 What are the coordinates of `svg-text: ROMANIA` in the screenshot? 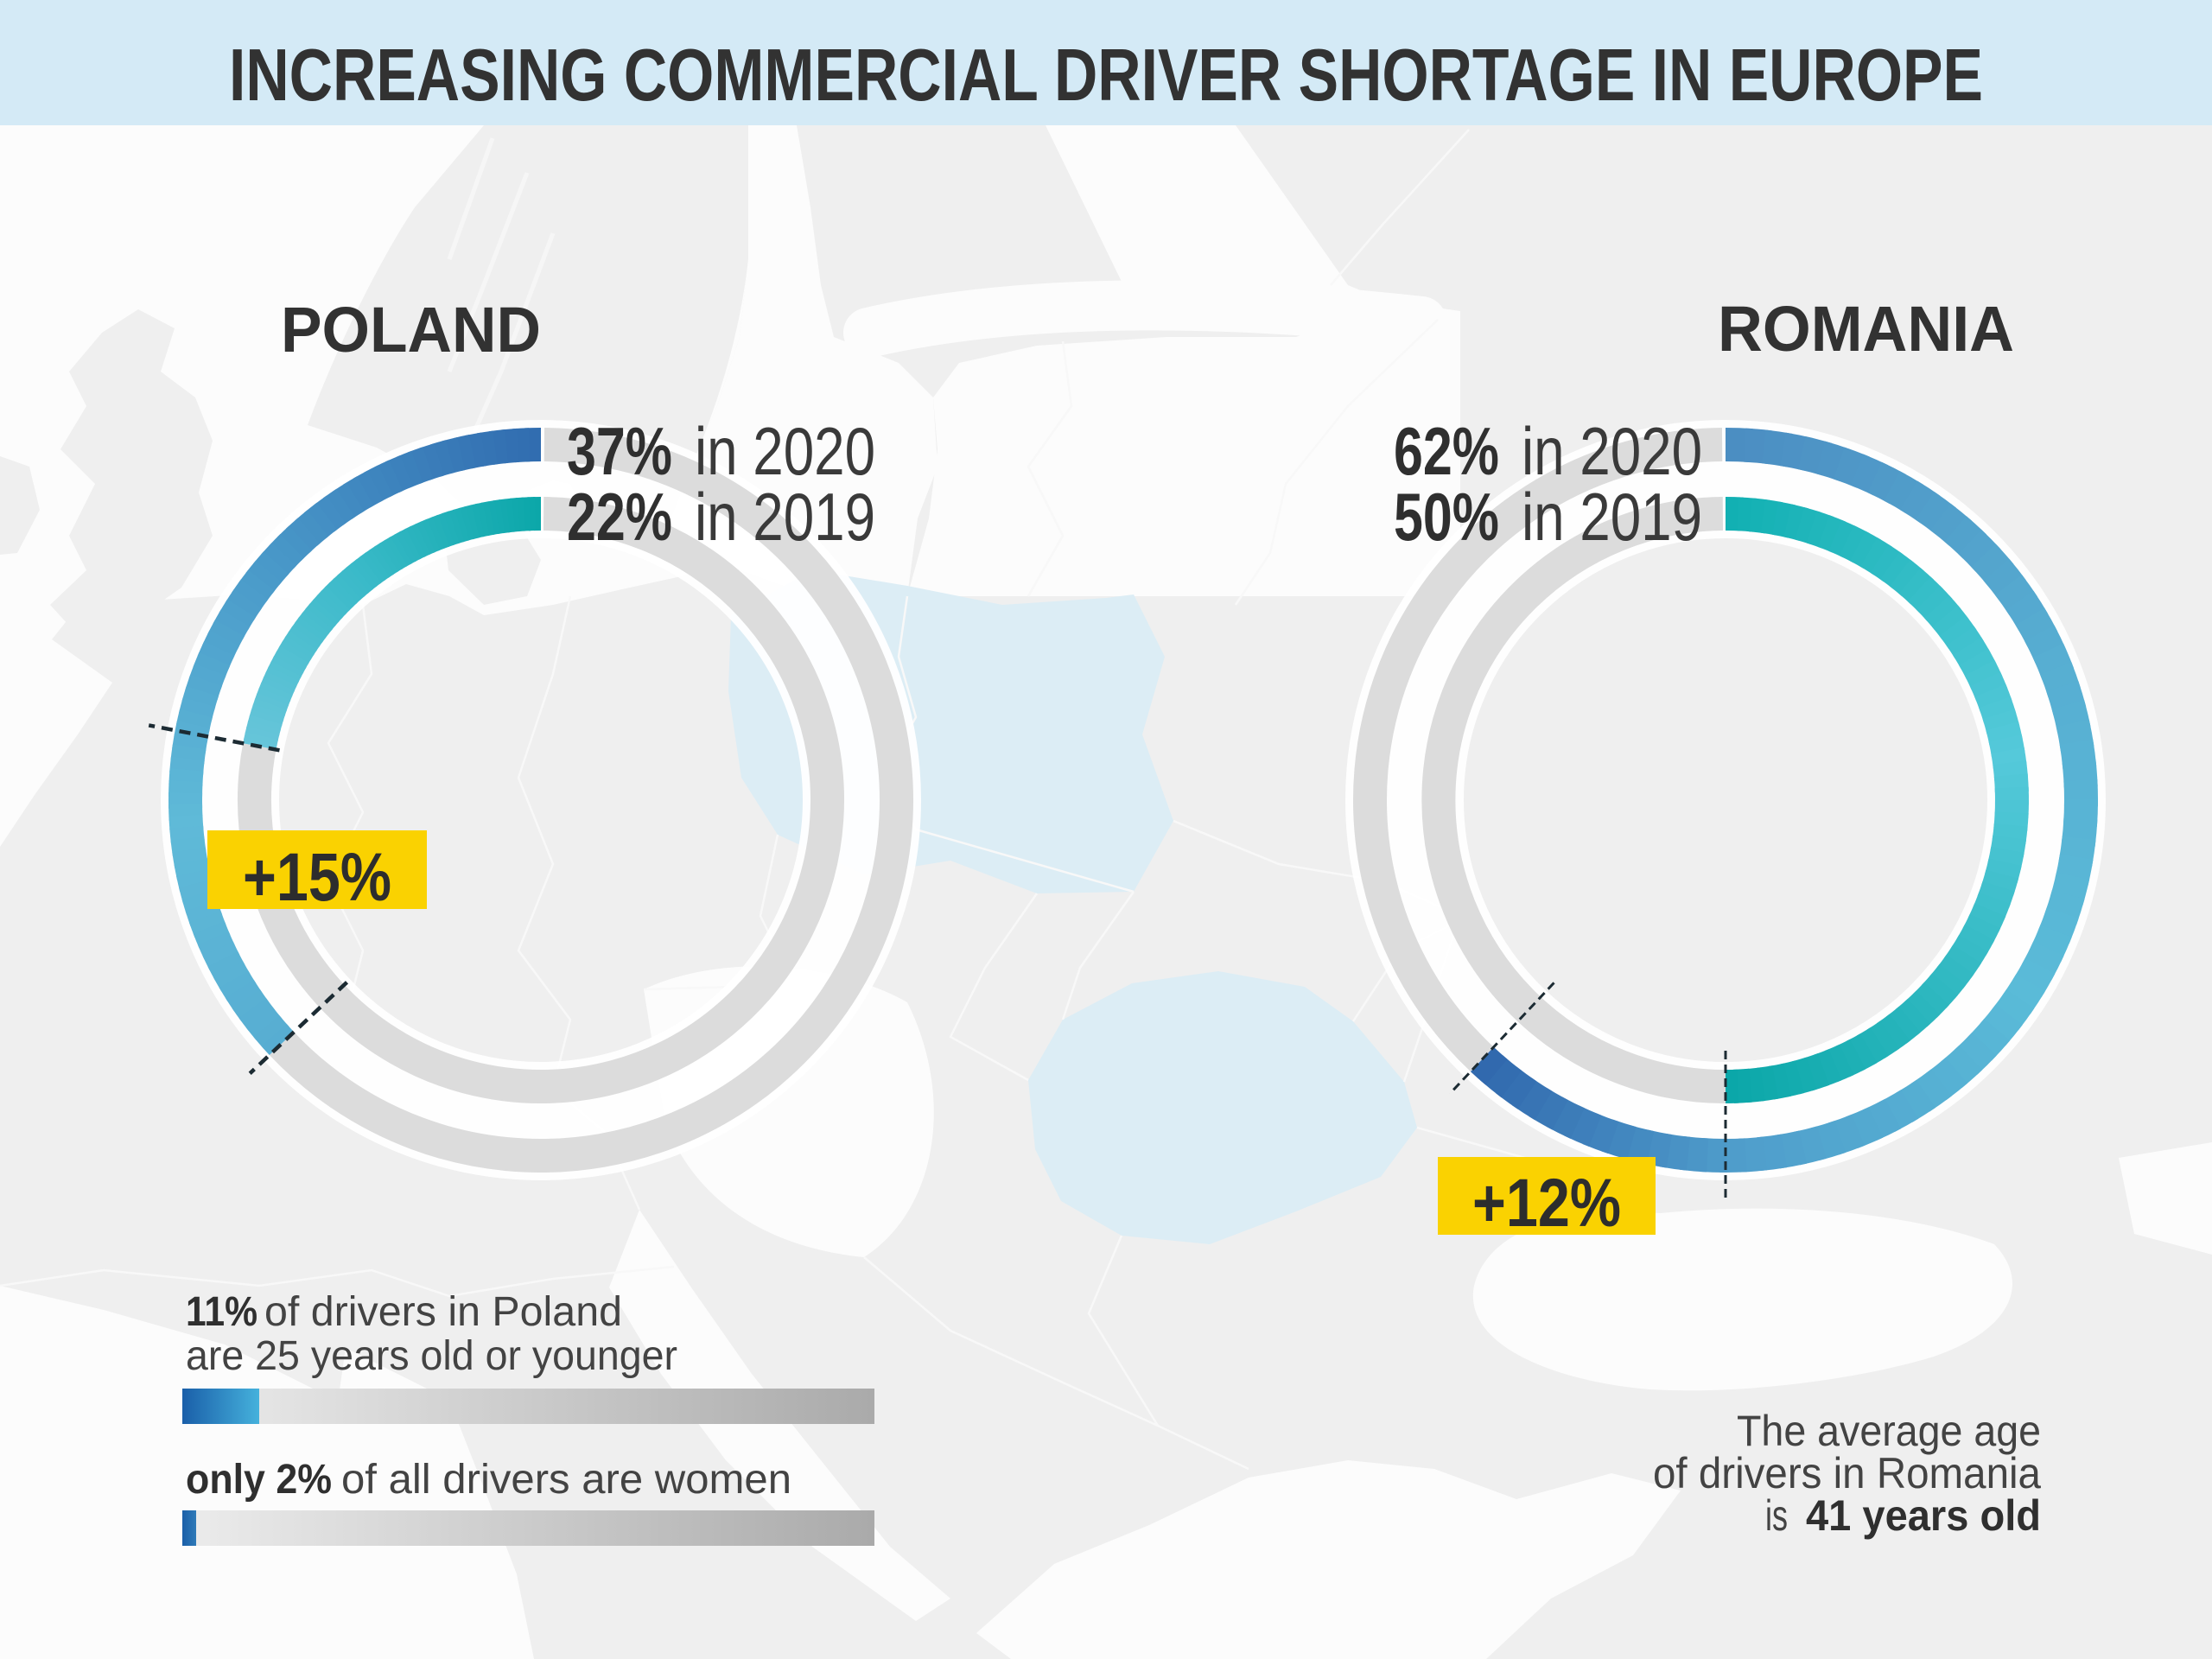 It's located at (1866, 329).